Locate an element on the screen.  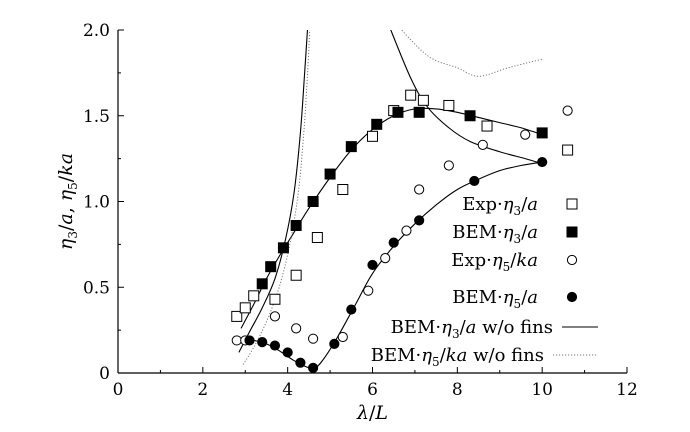
y-axis-label-sub: 3 is located at coordinates (73, 235).